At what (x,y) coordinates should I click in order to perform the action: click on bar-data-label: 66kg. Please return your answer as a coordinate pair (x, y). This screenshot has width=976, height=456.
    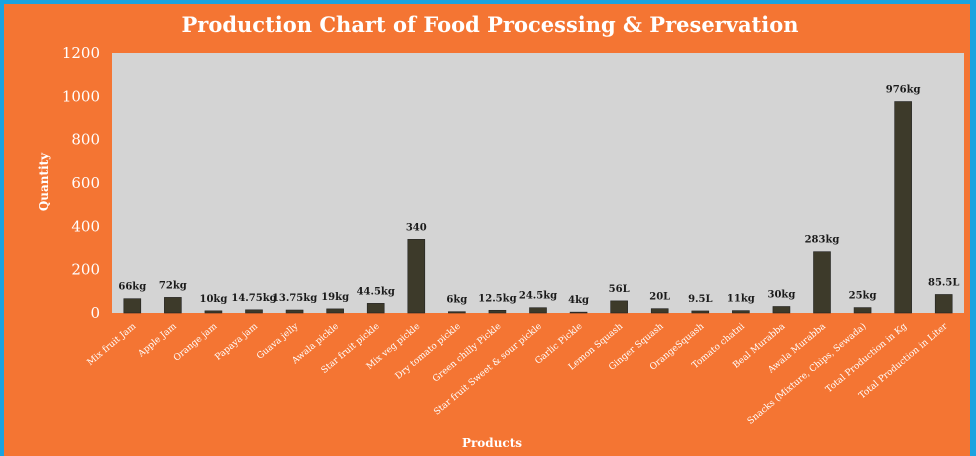
    Looking at the image, I should click on (132, 287).